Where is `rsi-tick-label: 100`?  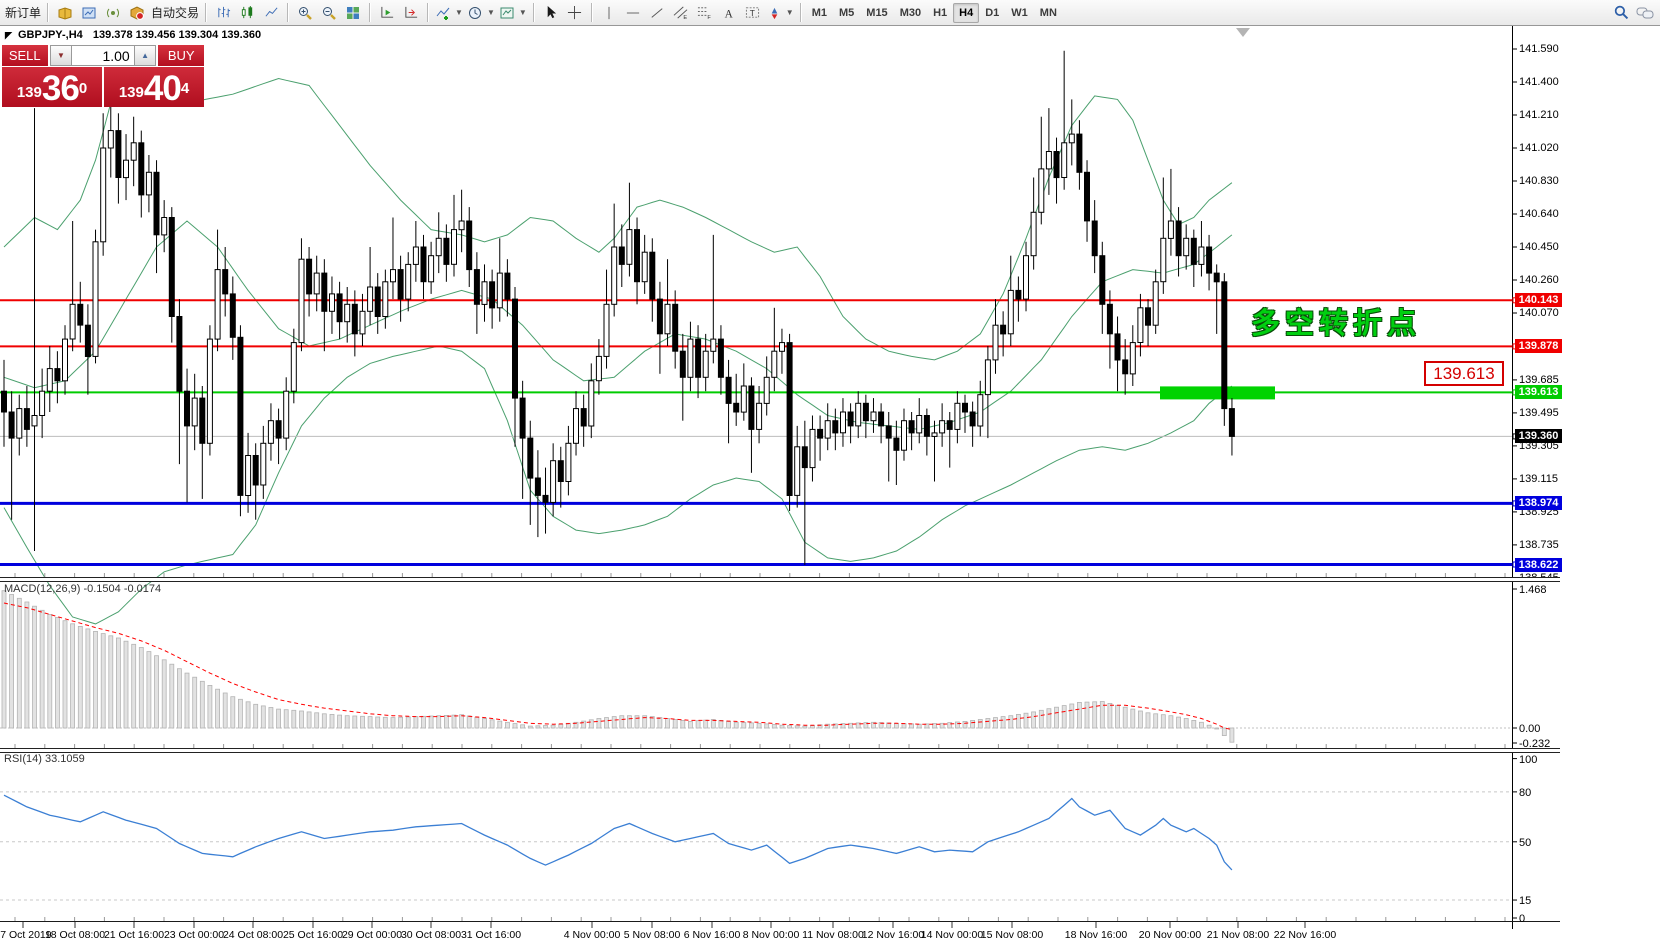 rsi-tick-label: 100 is located at coordinates (1528, 759).